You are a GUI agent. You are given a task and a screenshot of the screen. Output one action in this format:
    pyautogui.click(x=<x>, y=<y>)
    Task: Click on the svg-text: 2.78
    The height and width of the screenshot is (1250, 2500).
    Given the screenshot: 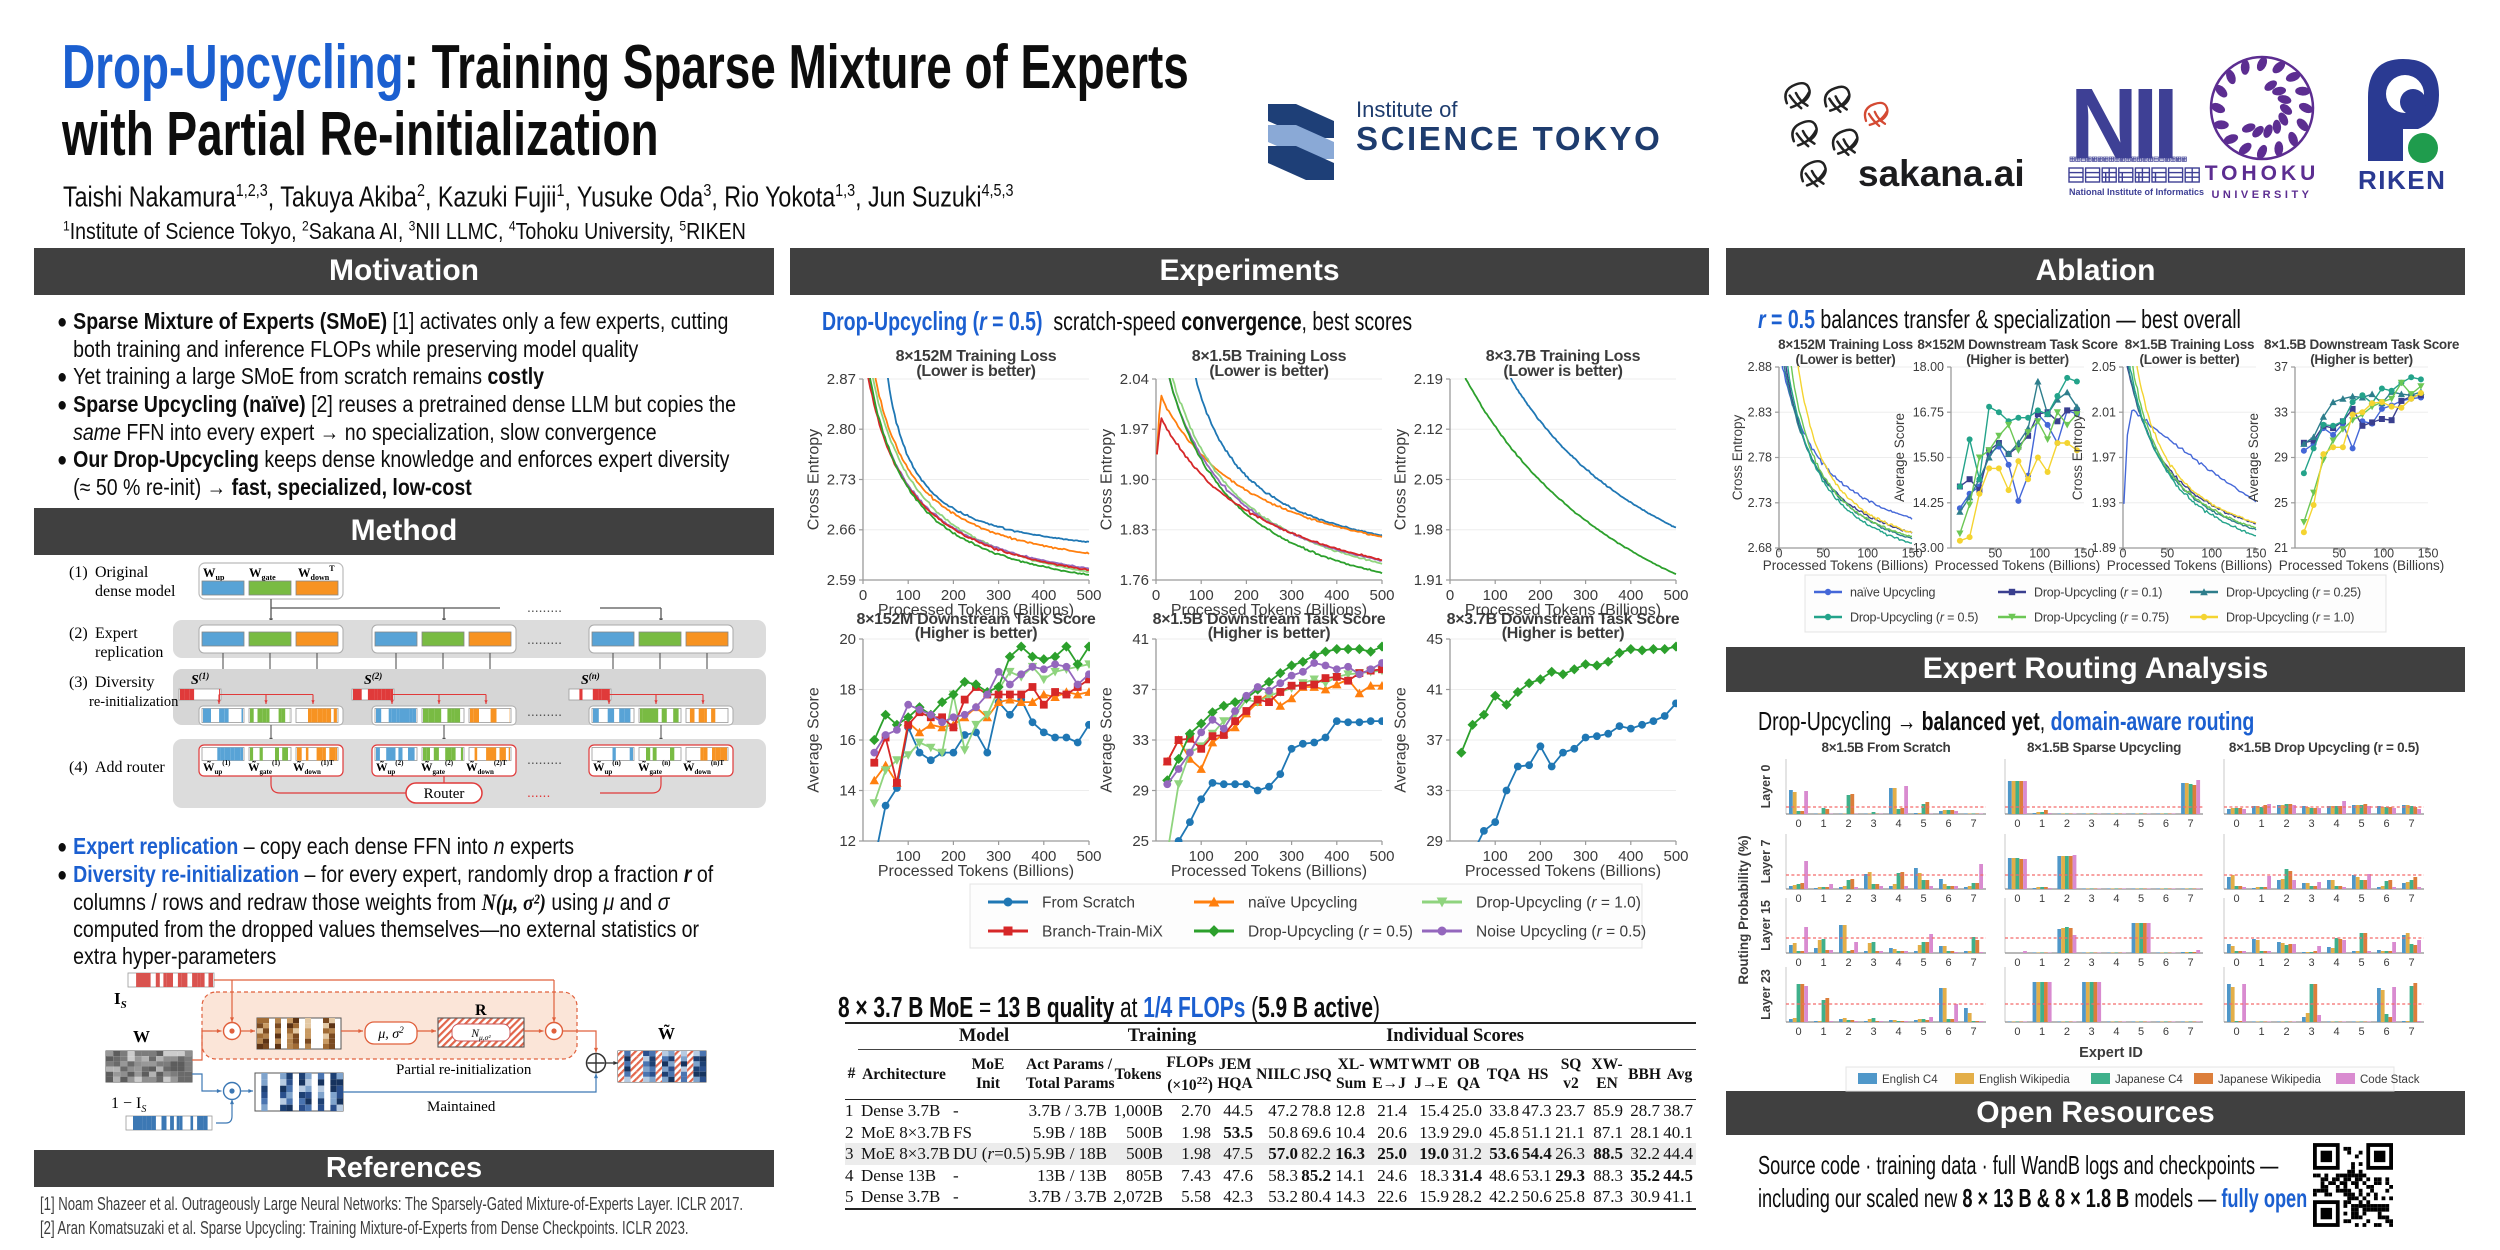 What is the action you would take?
    pyautogui.click(x=1760, y=458)
    